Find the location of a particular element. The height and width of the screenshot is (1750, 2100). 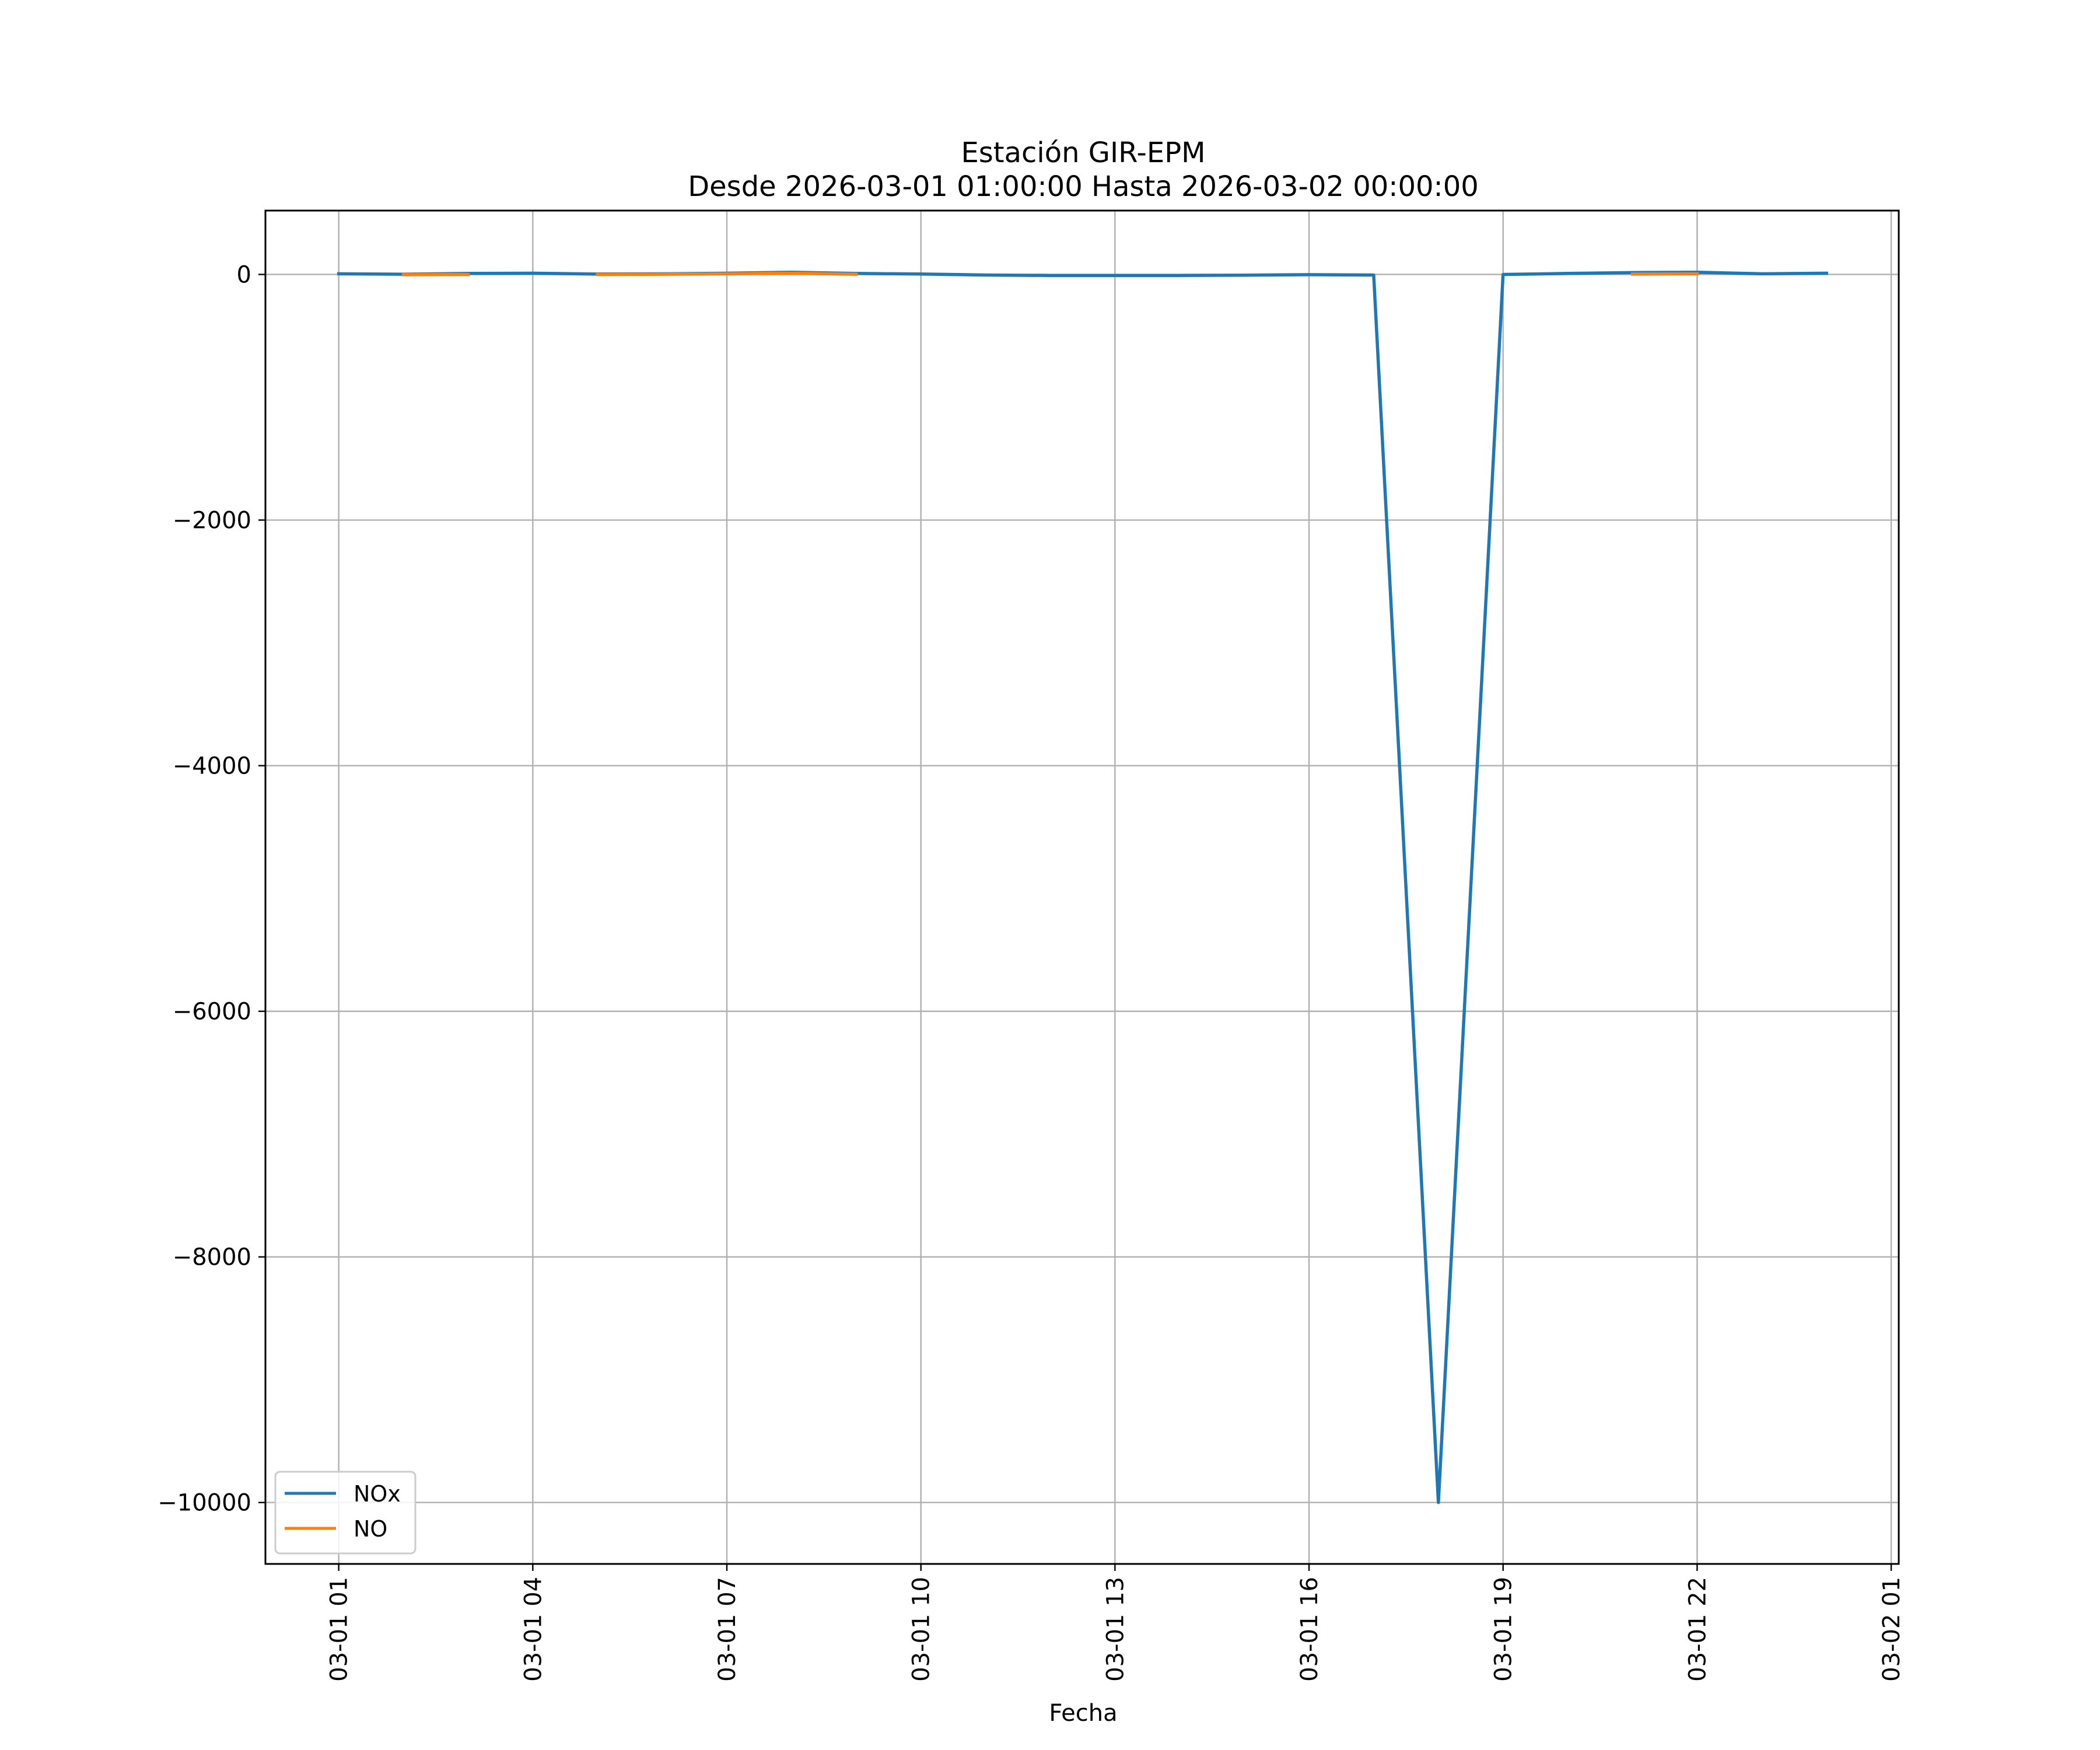

x-tick-label: 03-01 01 is located at coordinates (339, 1629).